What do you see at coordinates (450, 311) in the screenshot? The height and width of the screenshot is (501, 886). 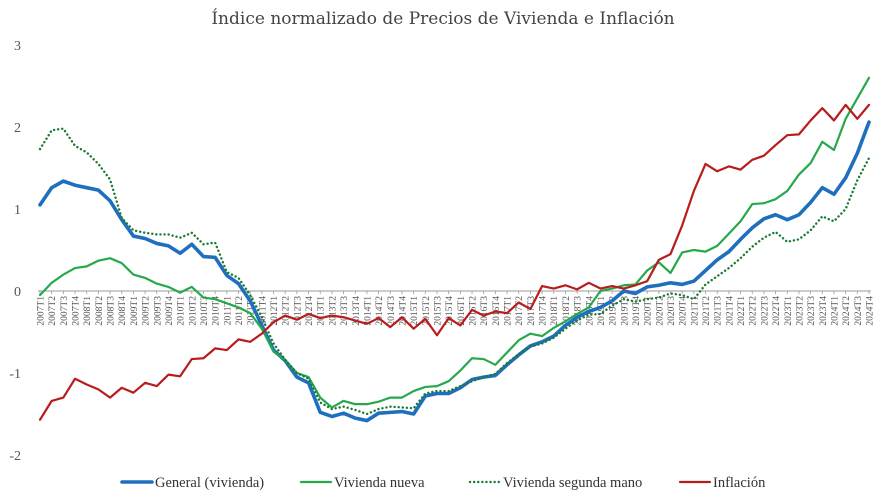 I see `x-tick-label: 2015T4` at bounding box center [450, 311].